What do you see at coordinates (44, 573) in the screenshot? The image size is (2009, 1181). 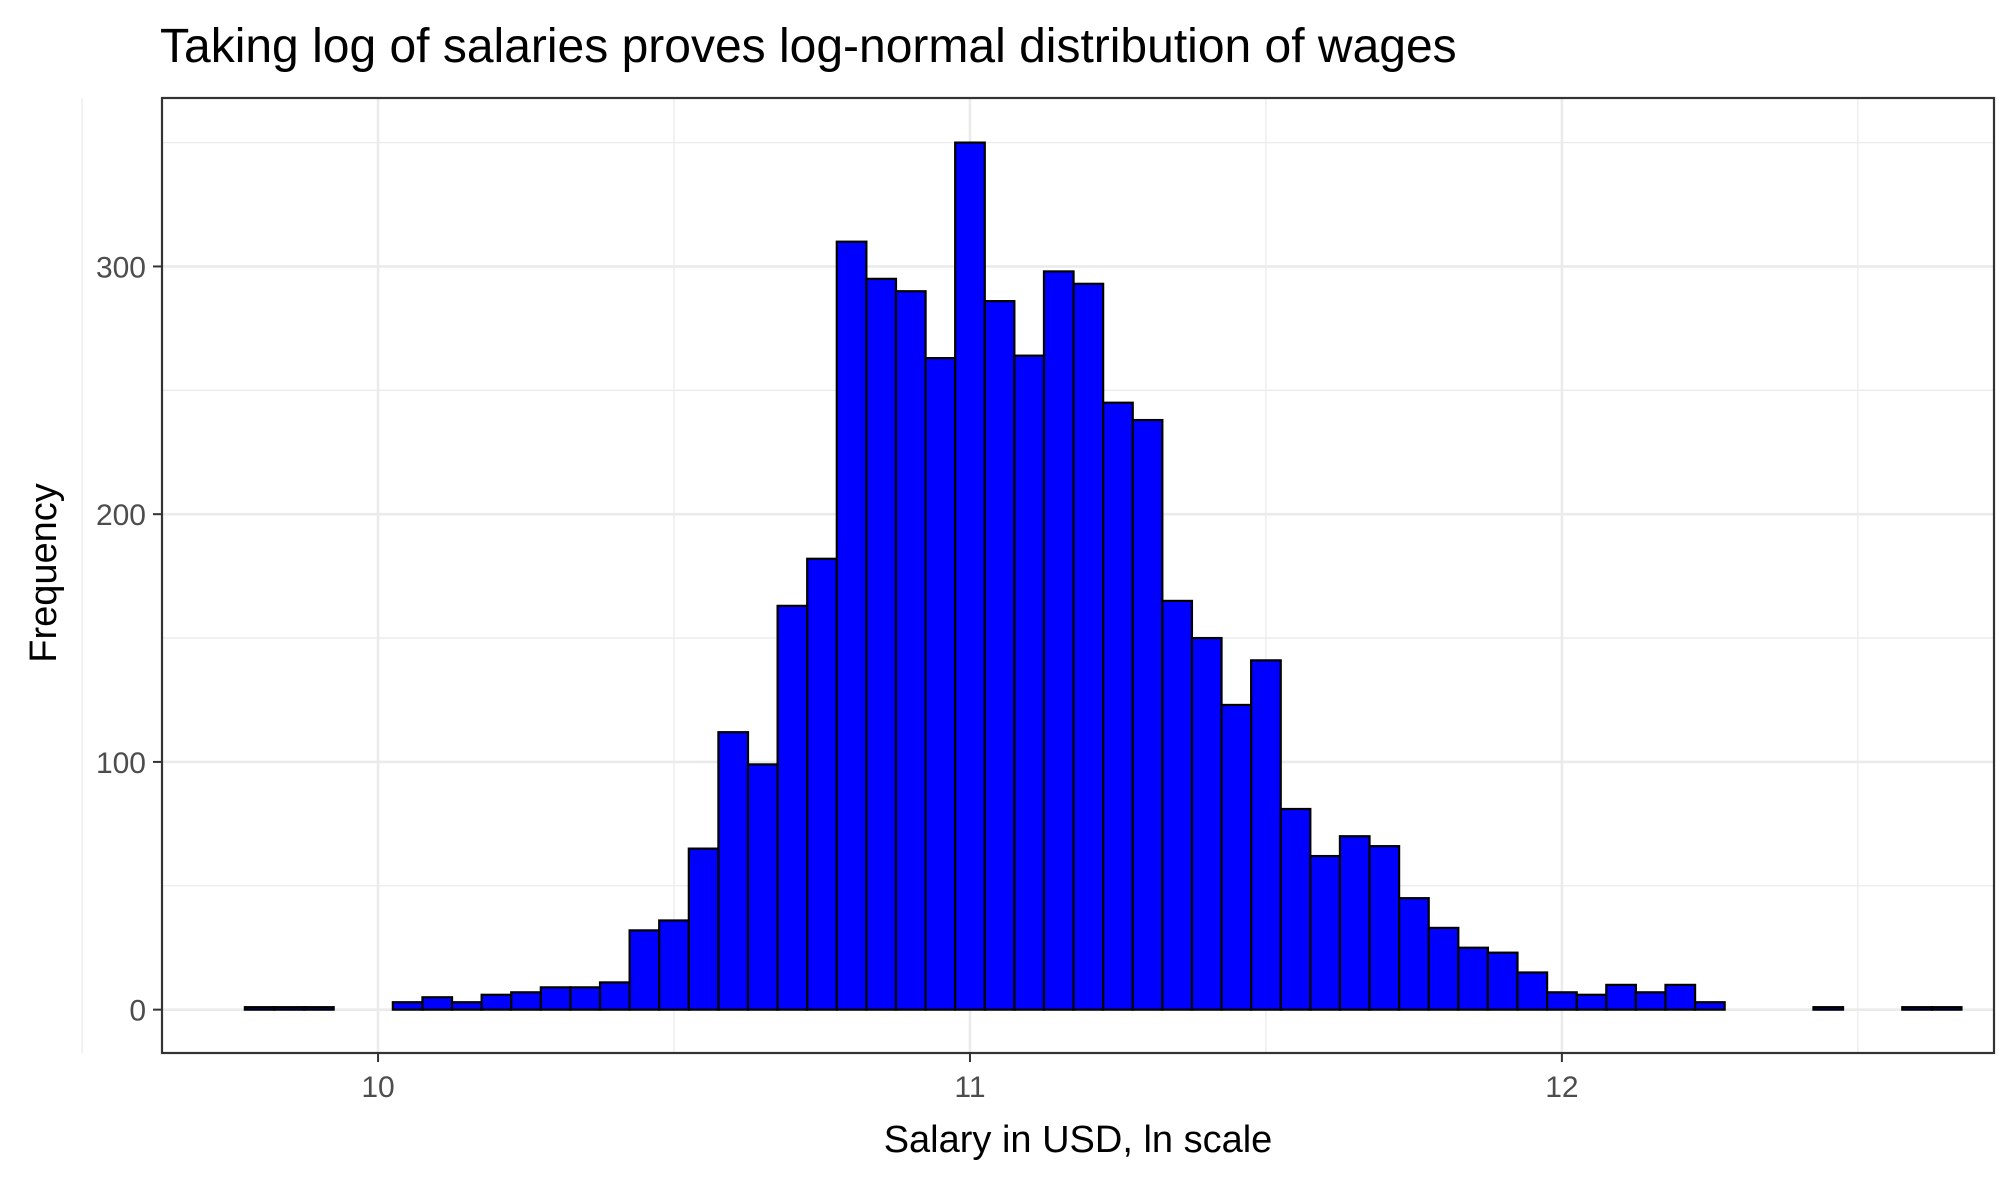 I see `y-axis-title: Frequency` at bounding box center [44, 573].